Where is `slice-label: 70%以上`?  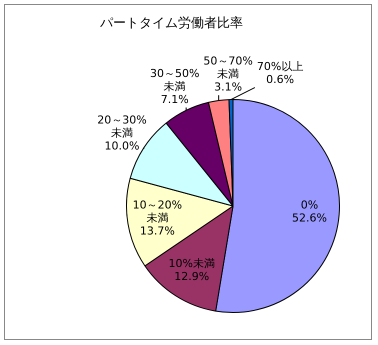
slice-label: 70%以上 is located at coordinates (280, 66).